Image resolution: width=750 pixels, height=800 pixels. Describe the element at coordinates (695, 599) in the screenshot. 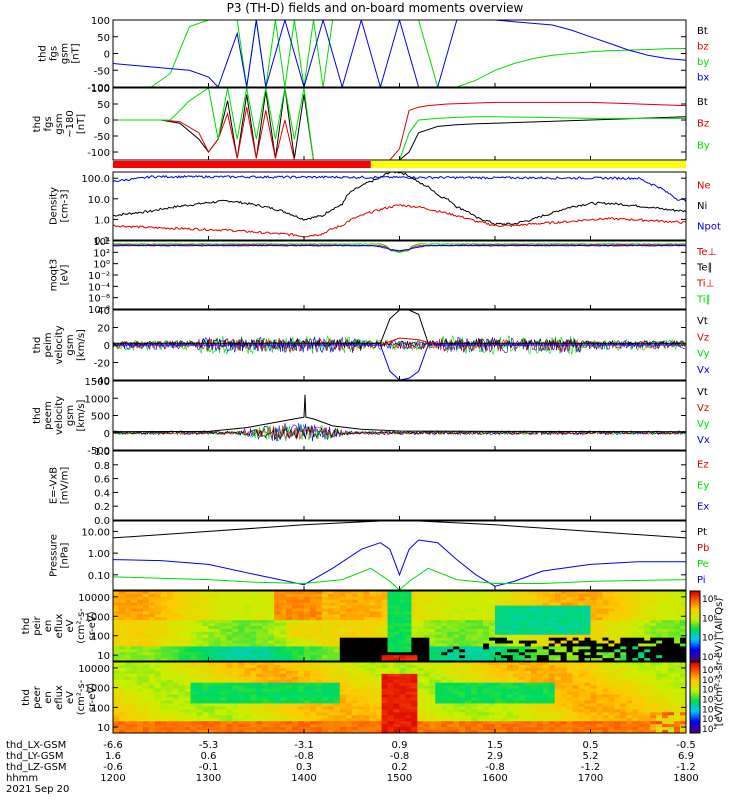

I see `colorbar-cell` at that location.